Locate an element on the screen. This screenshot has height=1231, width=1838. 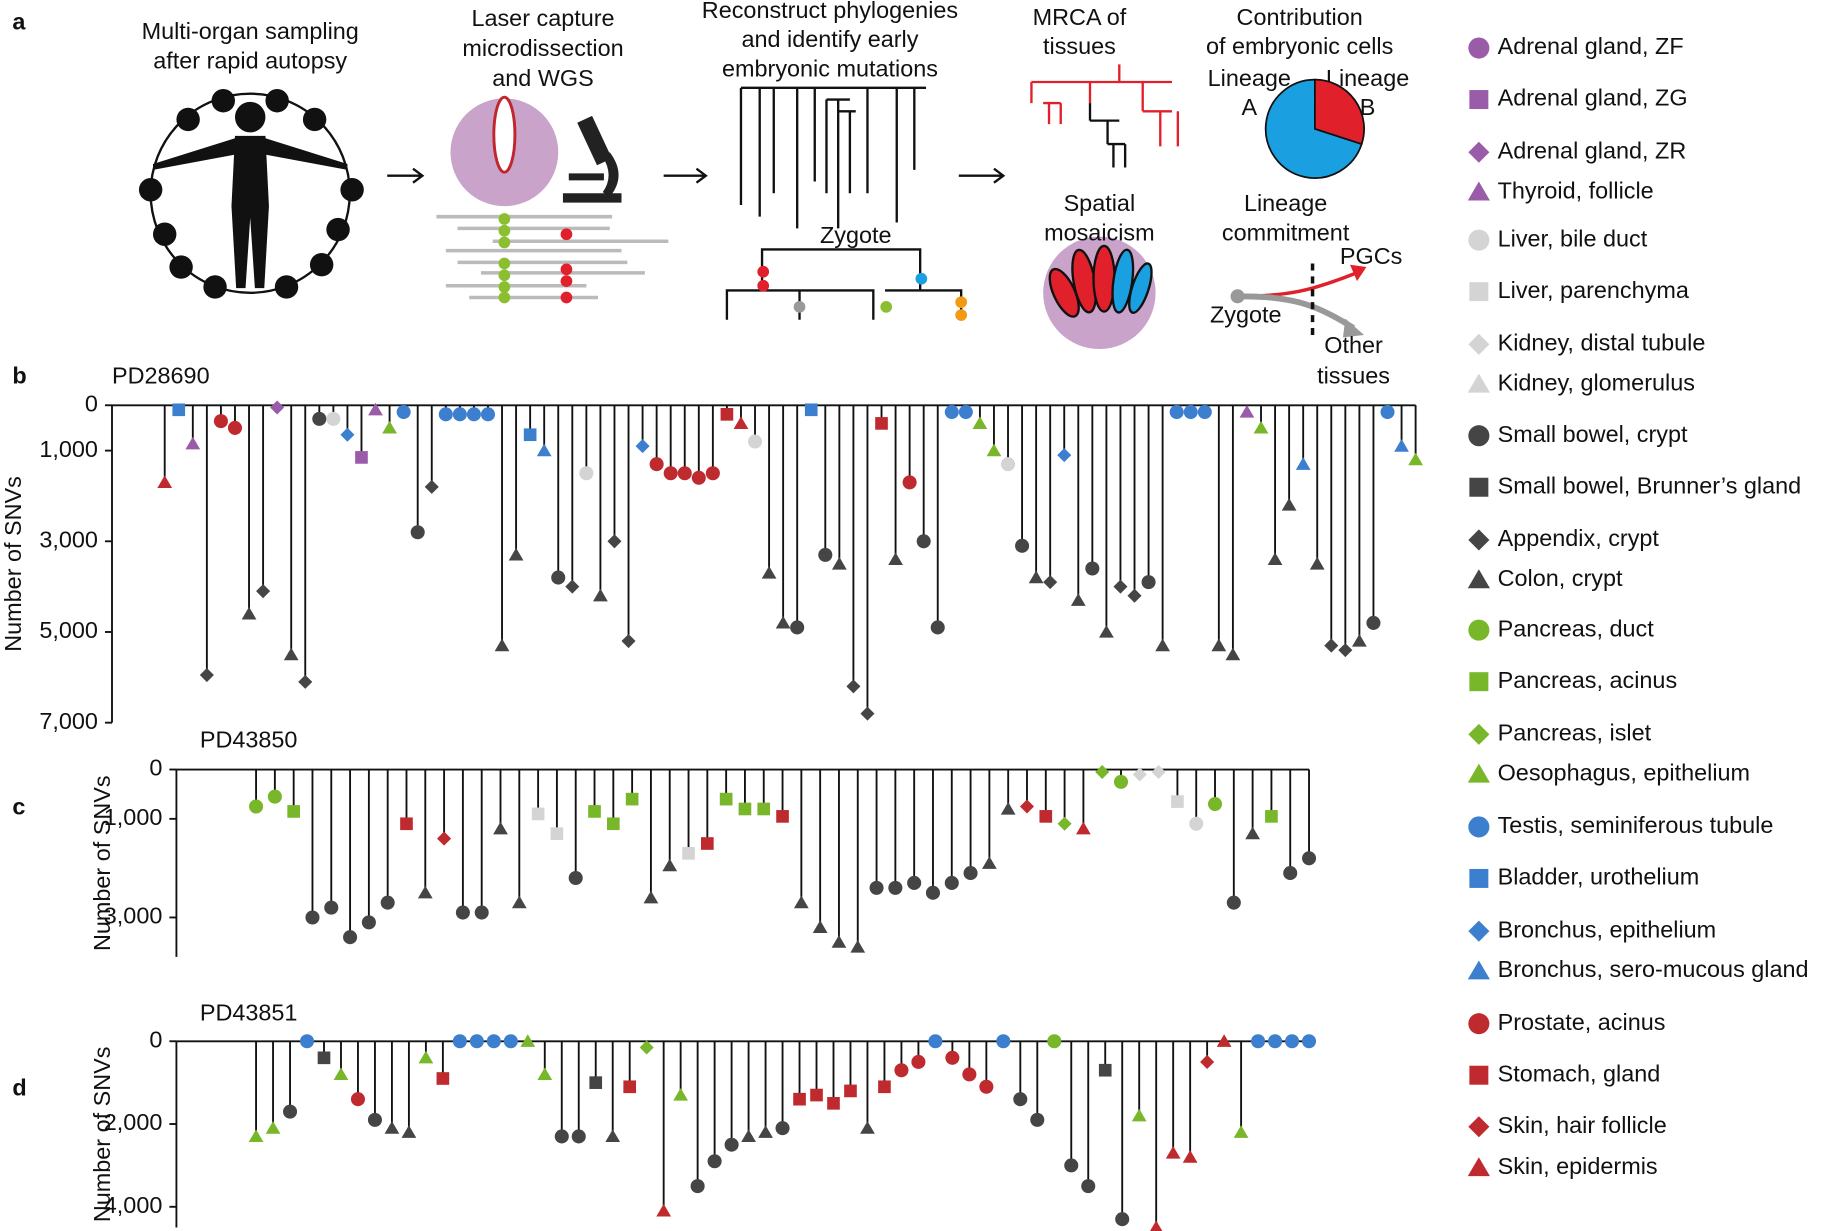
label: Small bowel, Brunner’s gland is located at coordinates (1650, 485).